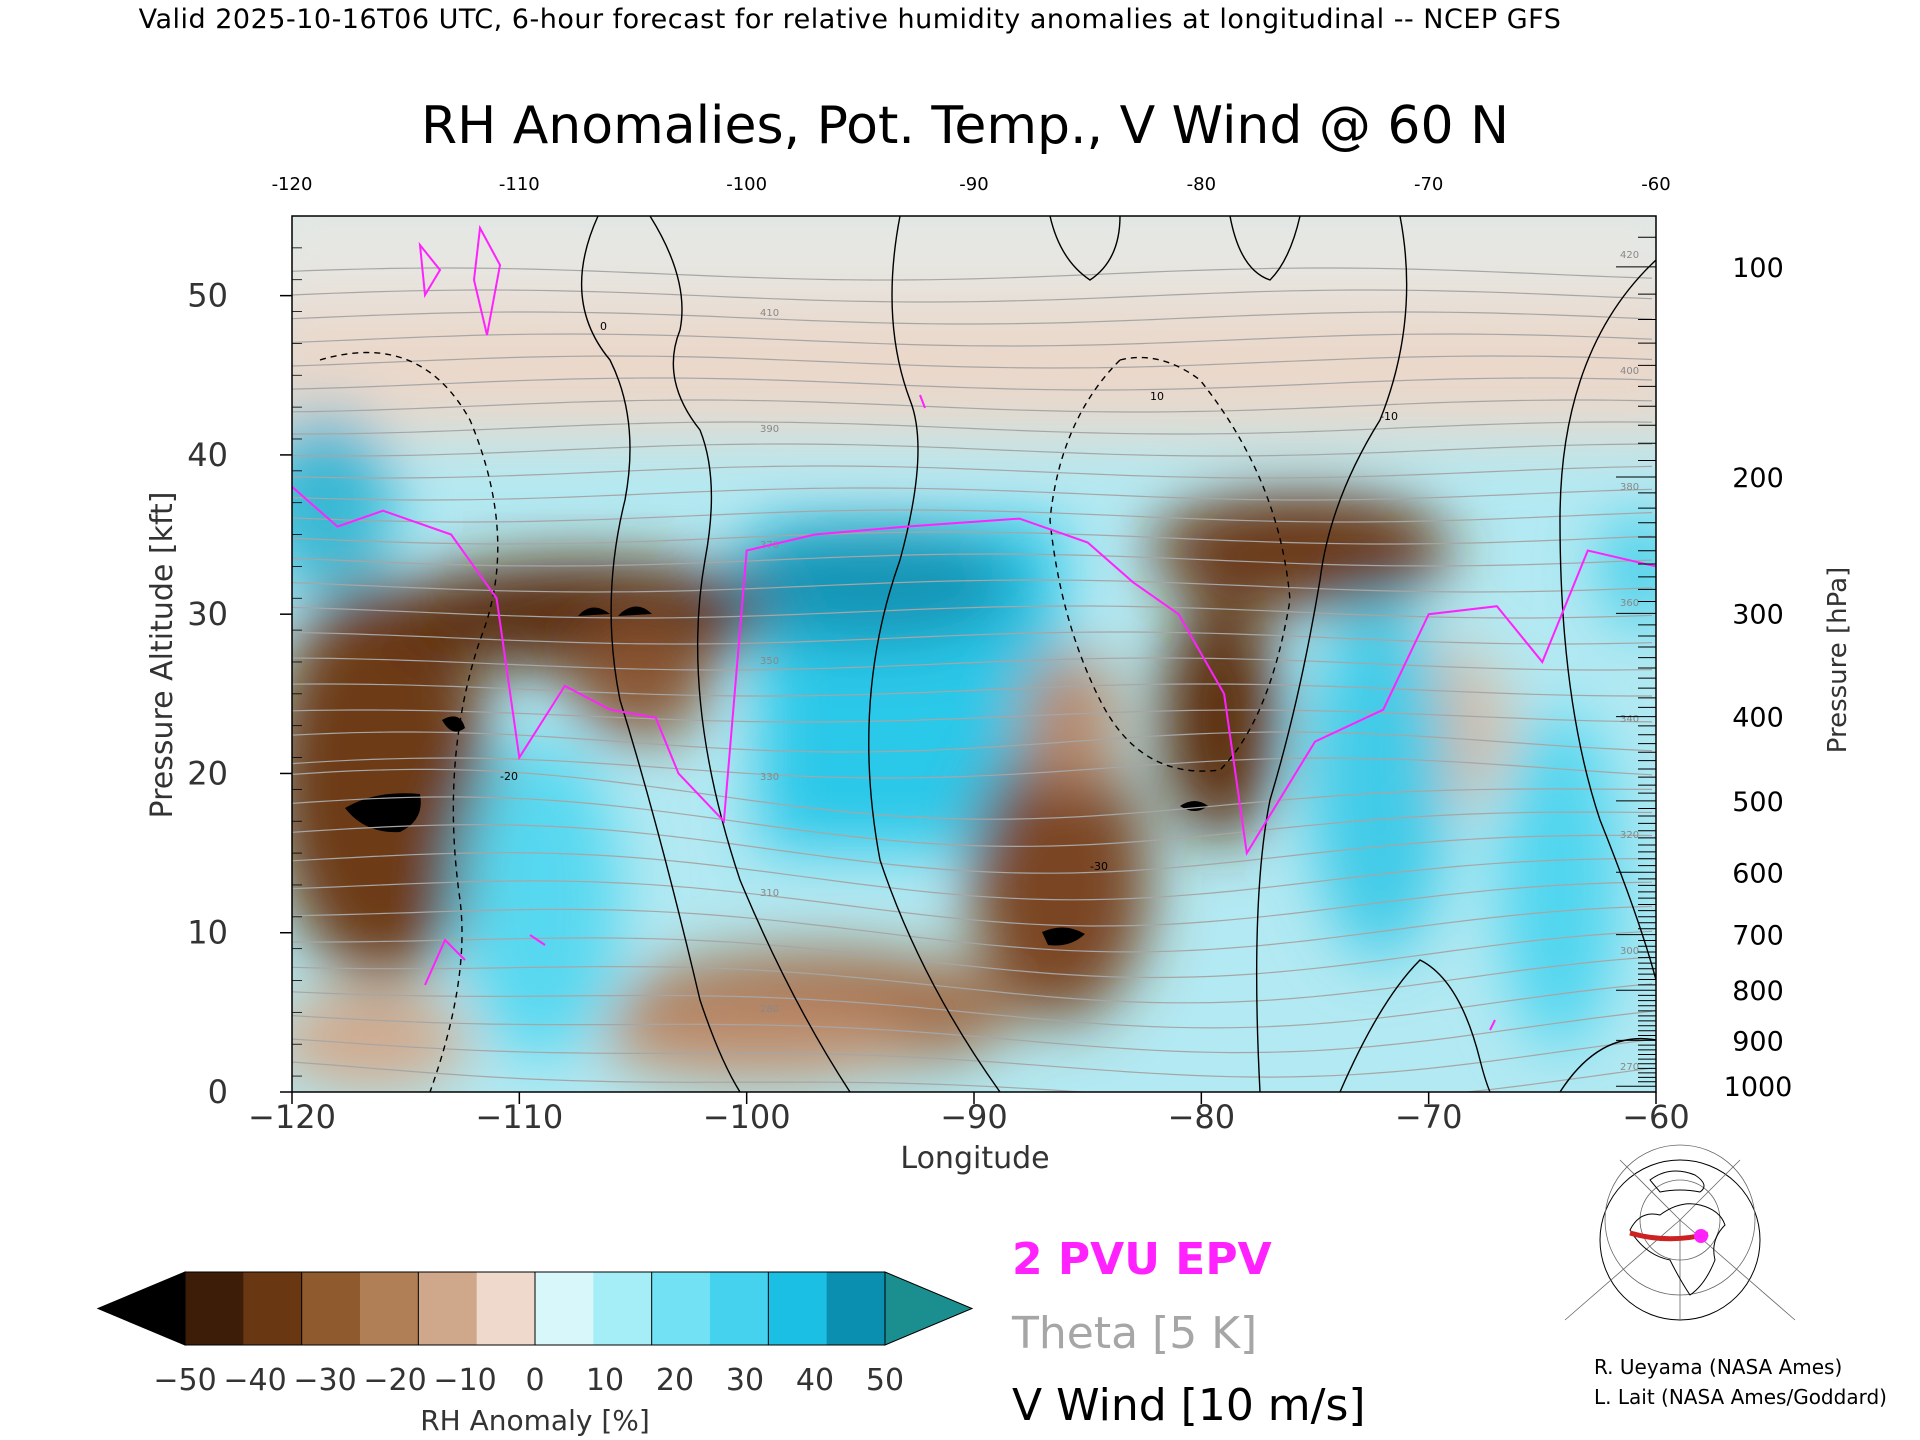 The height and width of the screenshot is (1440, 1920). I want to click on pressure-tick-label: 200, so click(1758, 478).